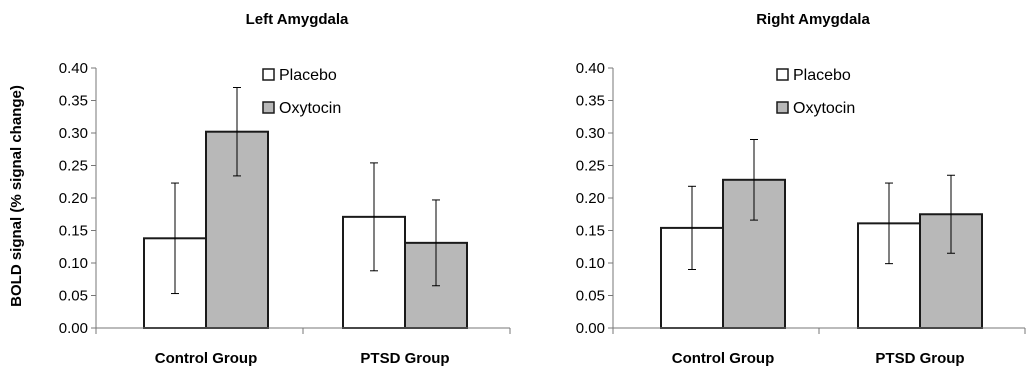 The width and height of the screenshot is (1029, 374). I want to click on chart-title: Left Amygdala, so click(297, 19).